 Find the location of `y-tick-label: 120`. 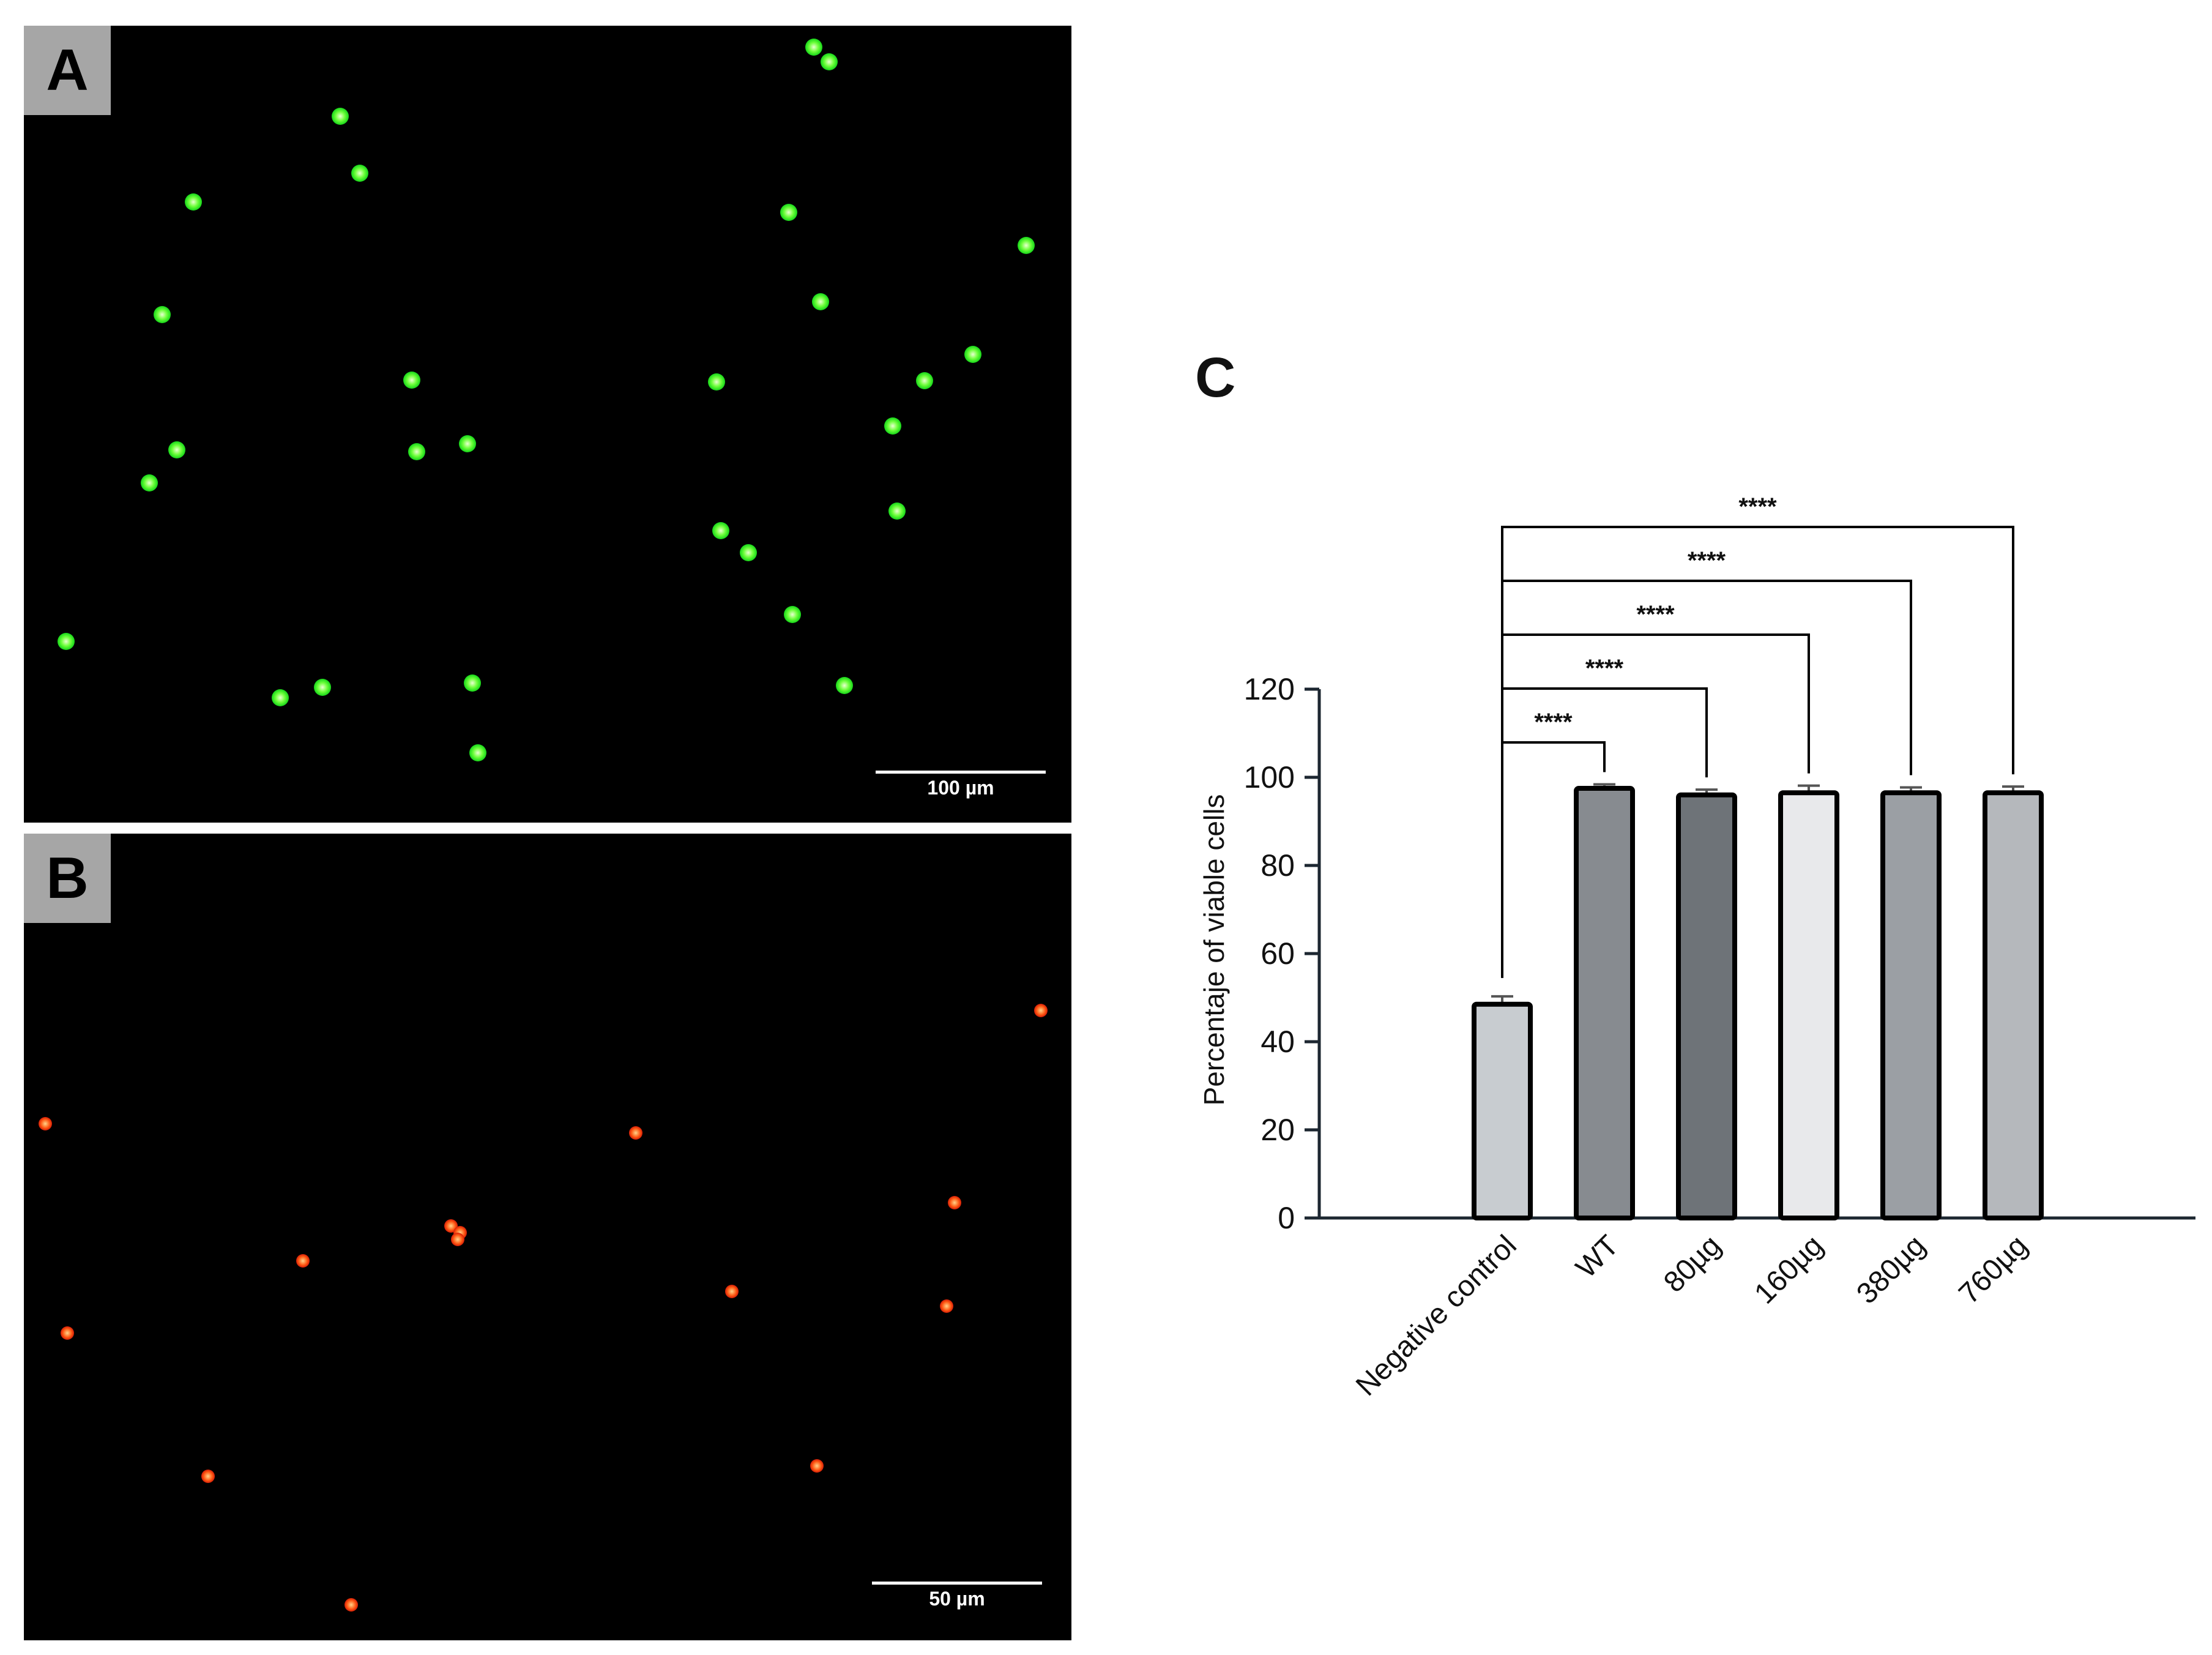

y-tick-label: 120 is located at coordinates (1269, 689).